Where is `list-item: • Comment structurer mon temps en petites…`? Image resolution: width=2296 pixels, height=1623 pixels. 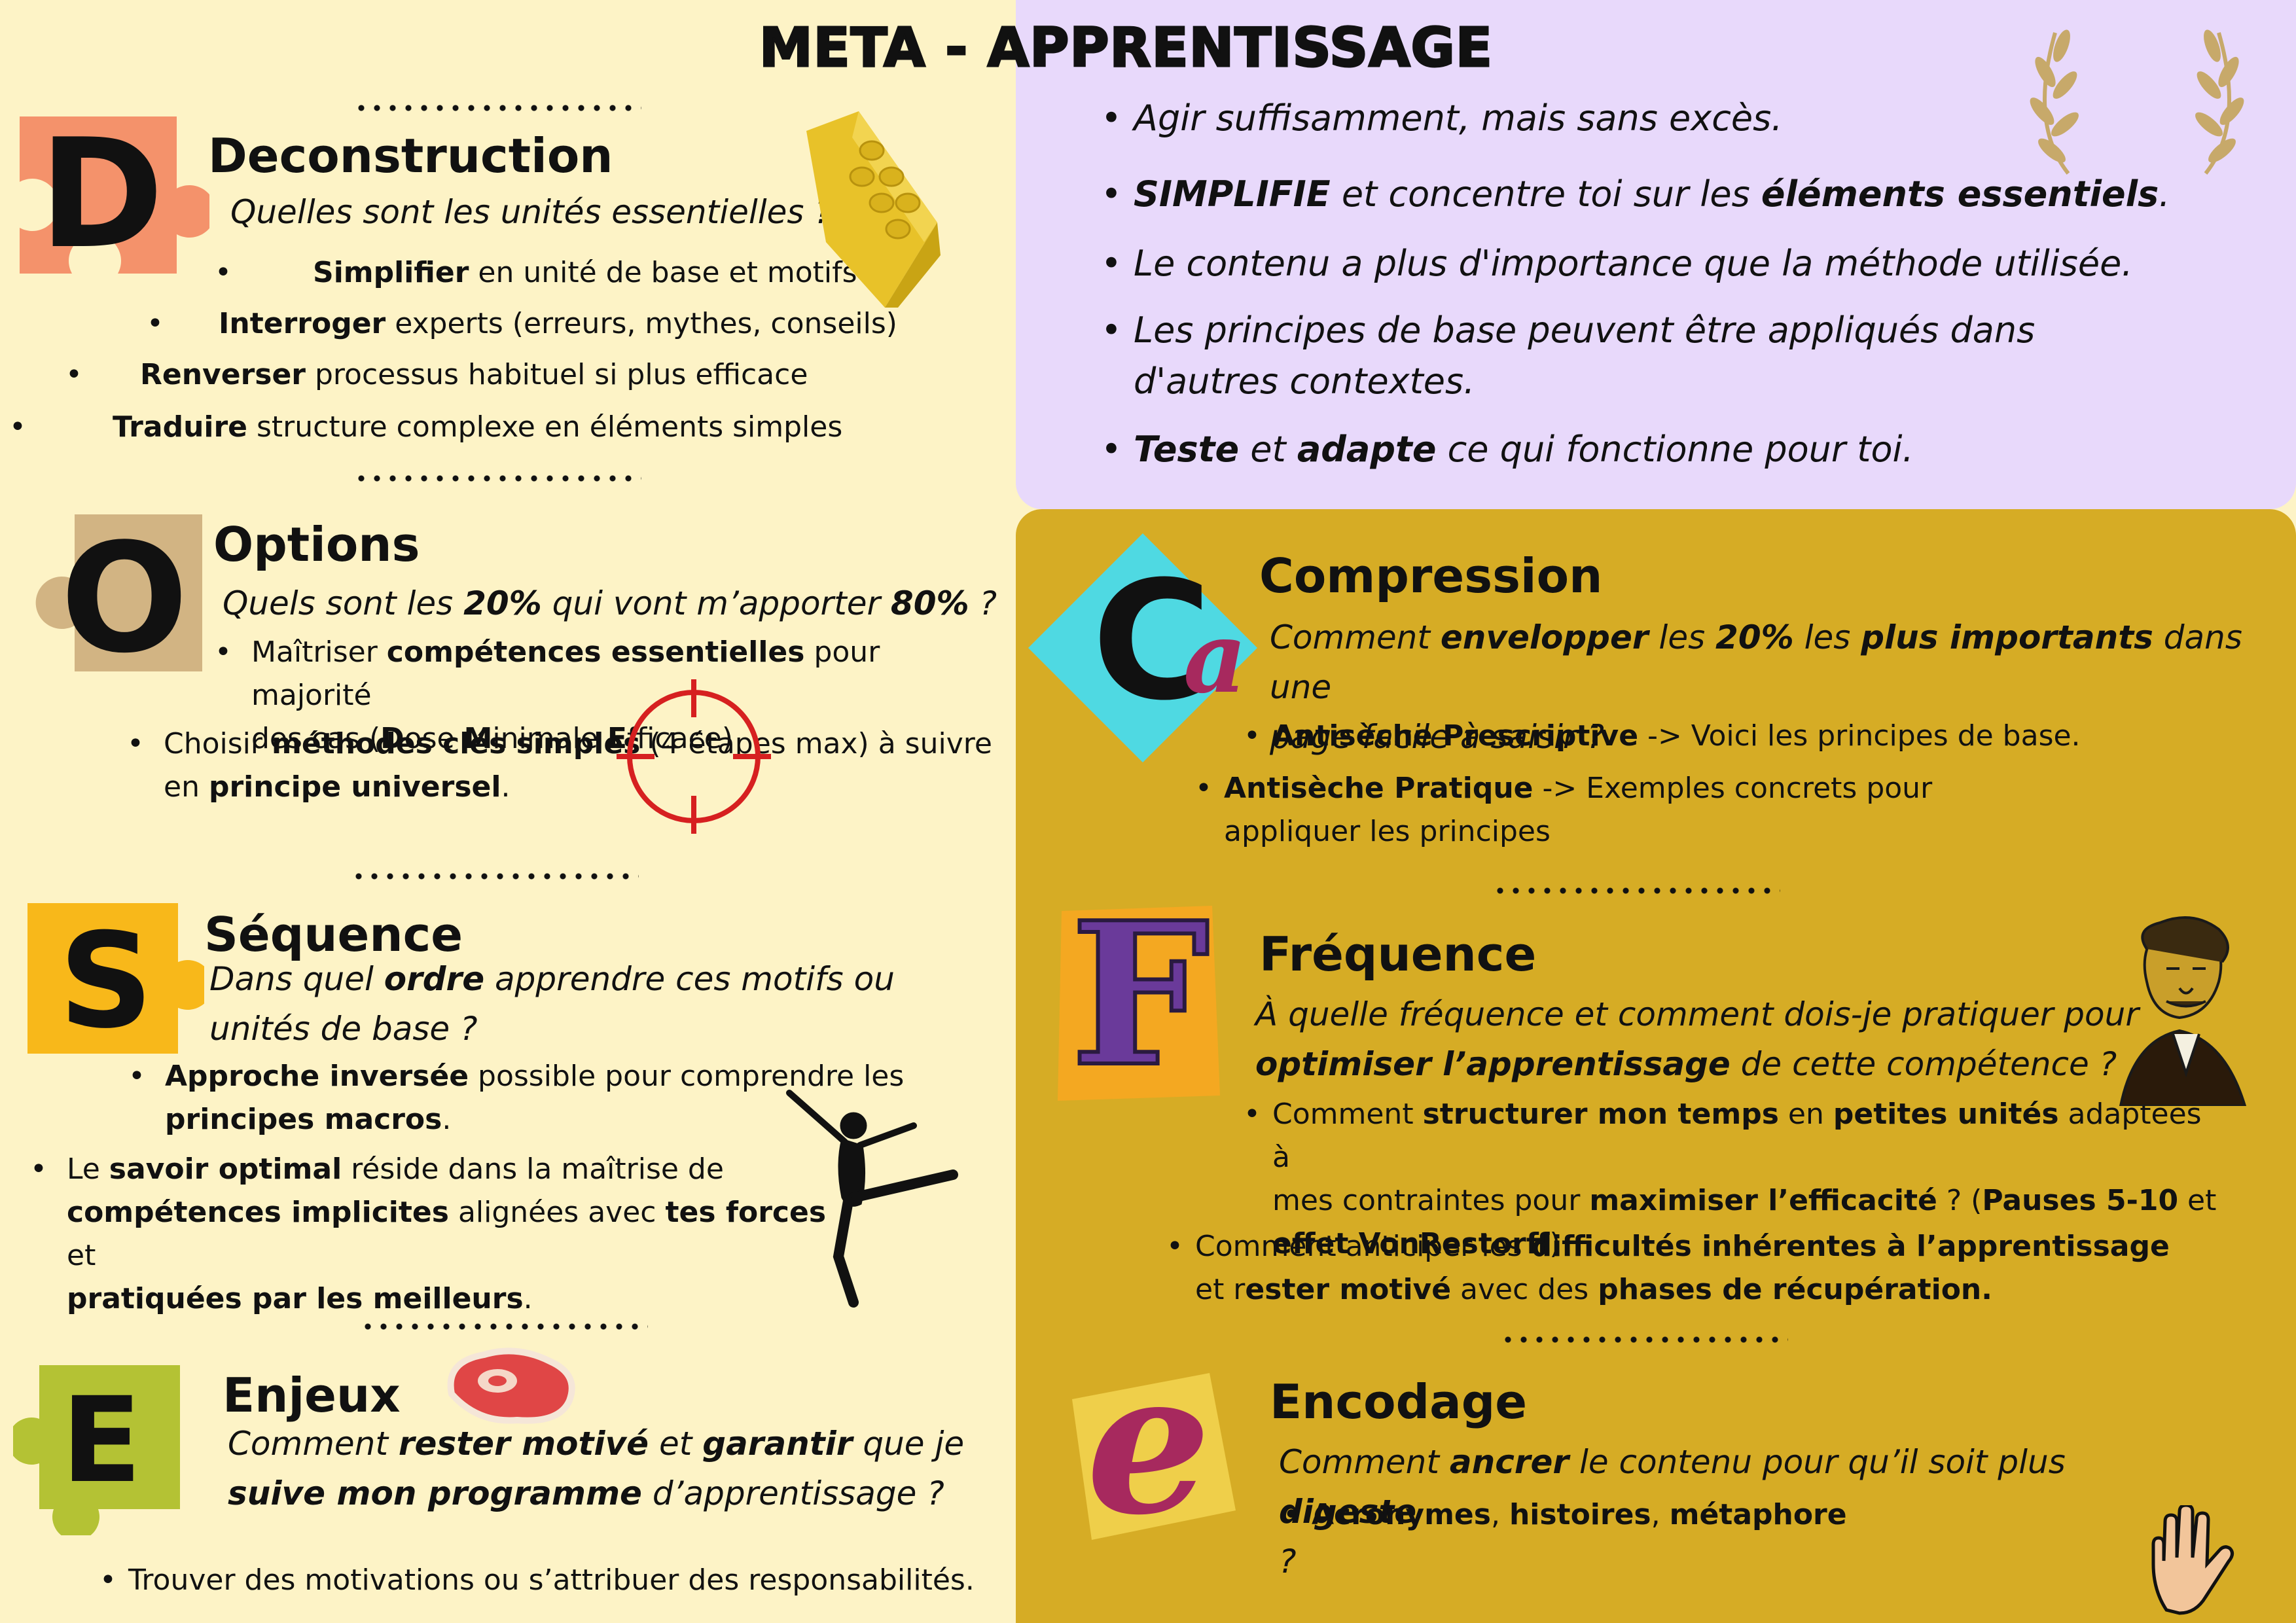 list-item: • Comment structurer mon temps en petites… is located at coordinates (1730, 1178).